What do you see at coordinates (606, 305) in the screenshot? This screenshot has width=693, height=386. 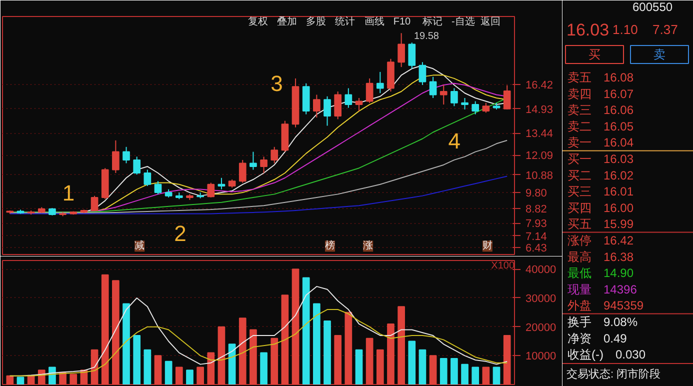 I see `category-label: 外盘 945359` at bounding box center [606, 305].